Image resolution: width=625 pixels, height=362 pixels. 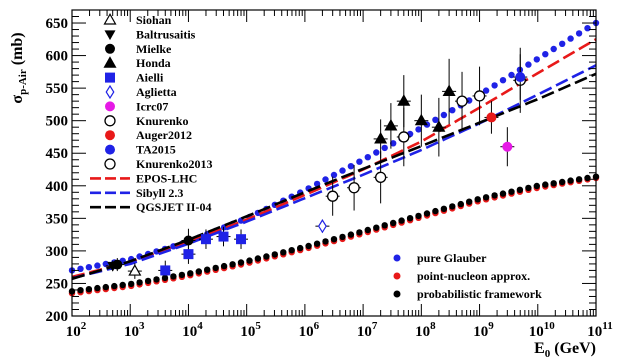 I want to click on x-tick-label: 10⁷, so click(x=367, y=330).